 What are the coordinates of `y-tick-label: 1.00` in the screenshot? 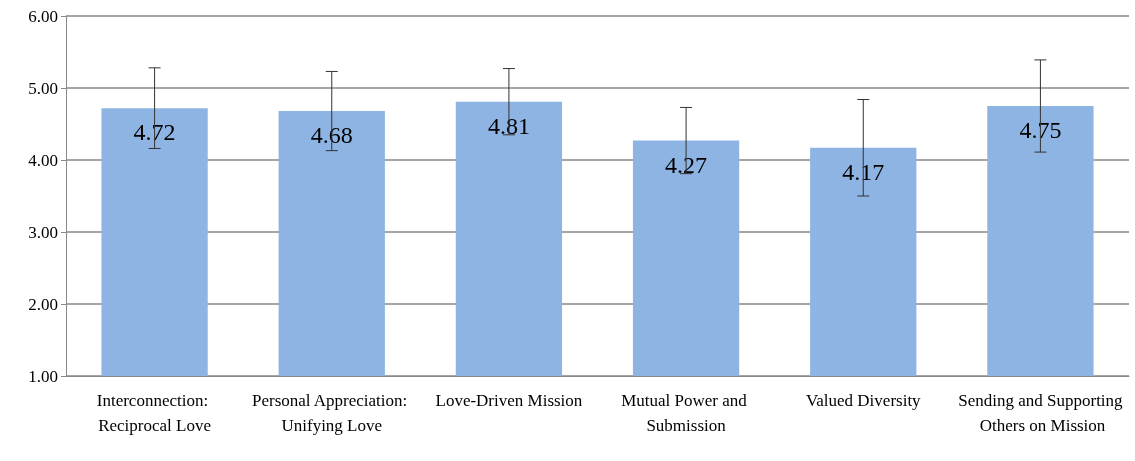 It's located at (43, 376).